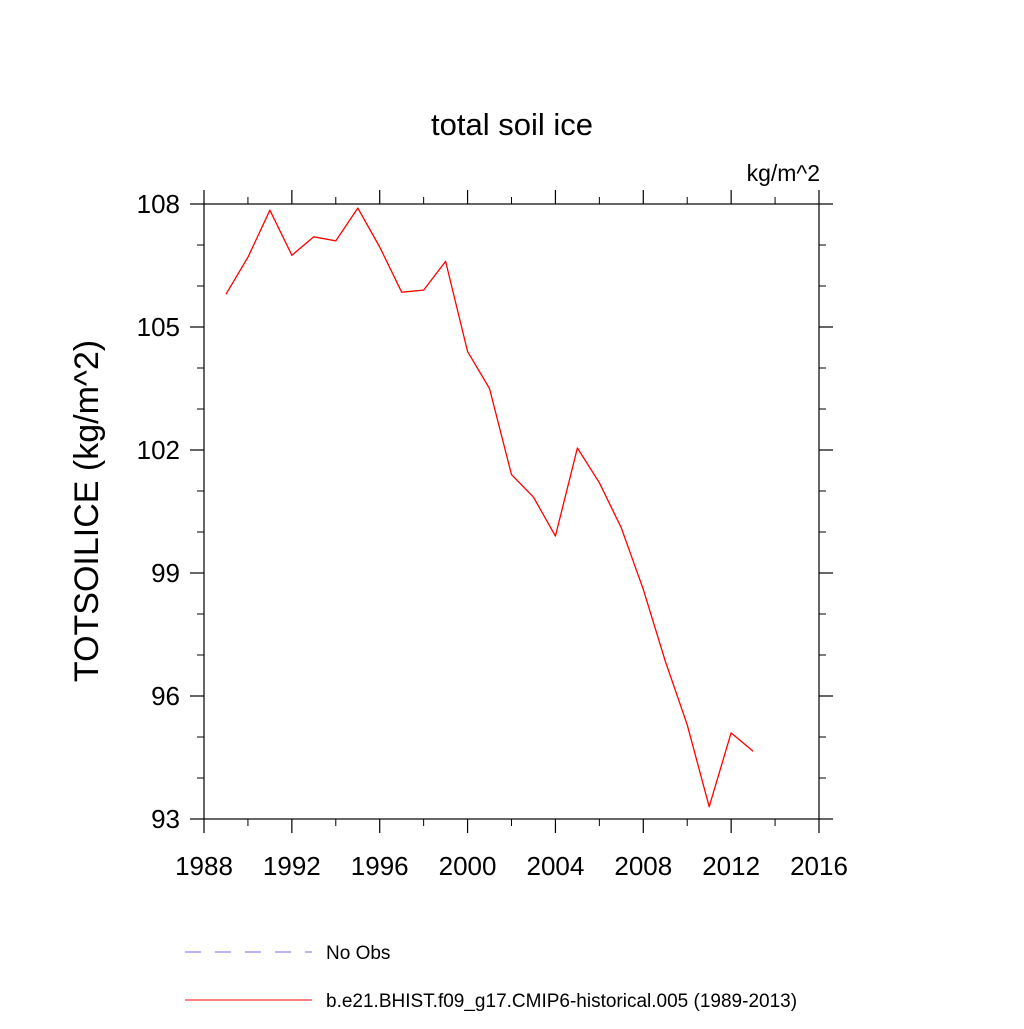 This screenshot has width=1024, height=1029. Describe the element at coordinates (468, 866) in the screenshot. I see `x-tick-label: 2000` at that location.